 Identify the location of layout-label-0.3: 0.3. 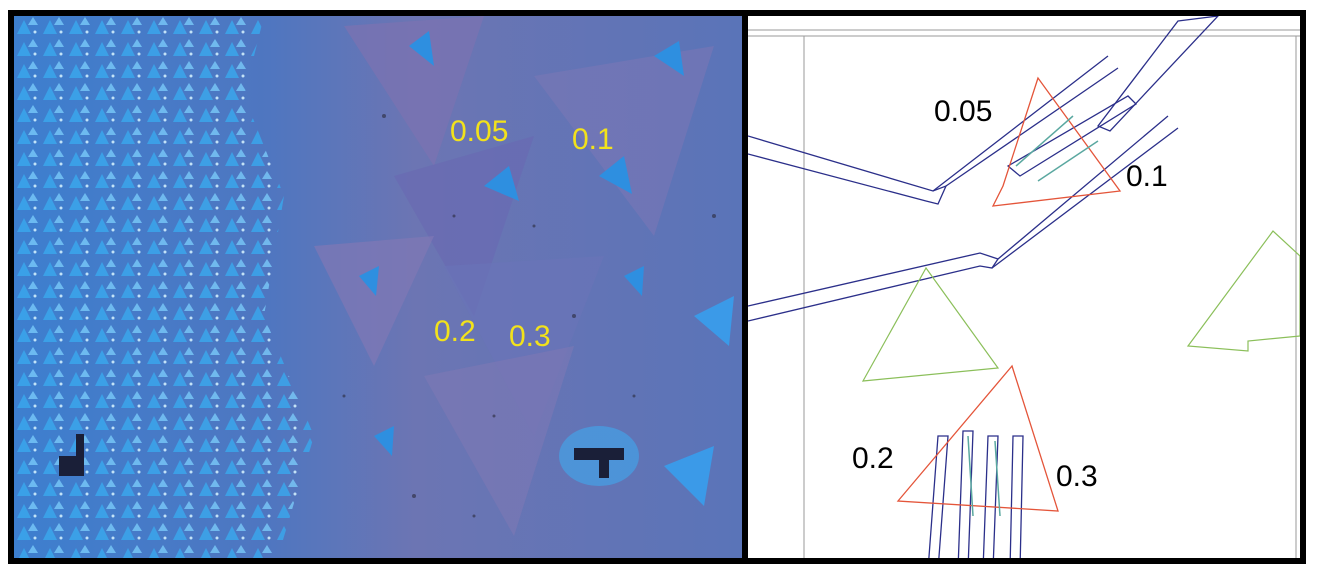
(1077, 476).